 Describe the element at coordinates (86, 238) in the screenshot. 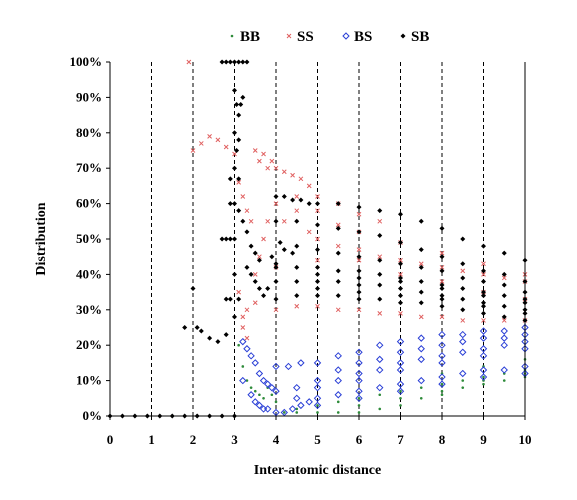

I see `y-tick-labels: 0% 10% 20% 30% 40% 50% 60% 70% 80% 90% 100%` at that location.